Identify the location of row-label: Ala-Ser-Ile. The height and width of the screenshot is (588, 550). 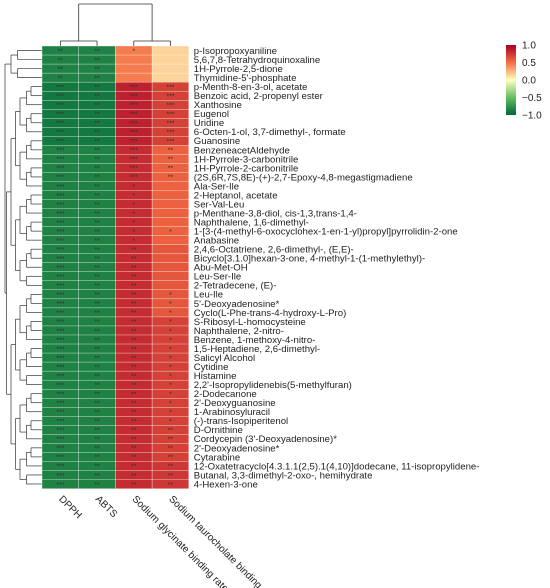
(216, 186).